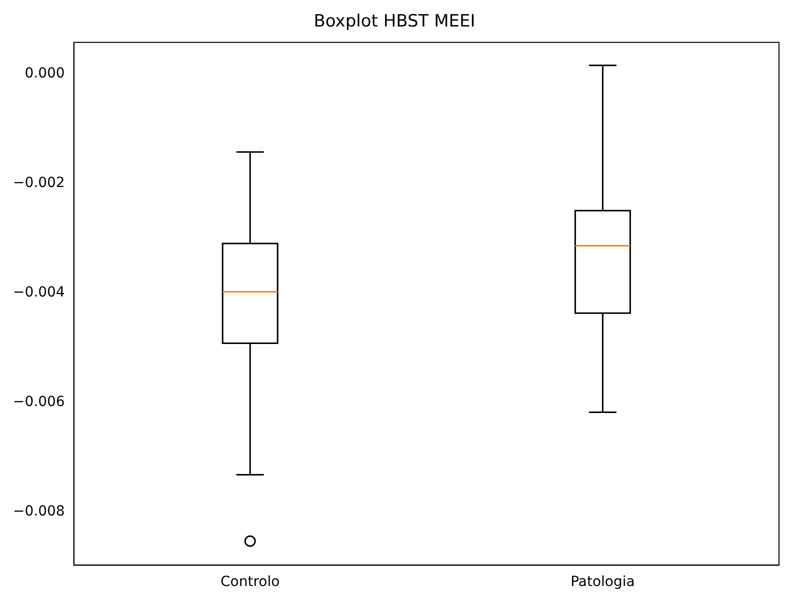 The image size is (789, 598). I want to click on x-tick-label: Controlo, so click(250, 582).